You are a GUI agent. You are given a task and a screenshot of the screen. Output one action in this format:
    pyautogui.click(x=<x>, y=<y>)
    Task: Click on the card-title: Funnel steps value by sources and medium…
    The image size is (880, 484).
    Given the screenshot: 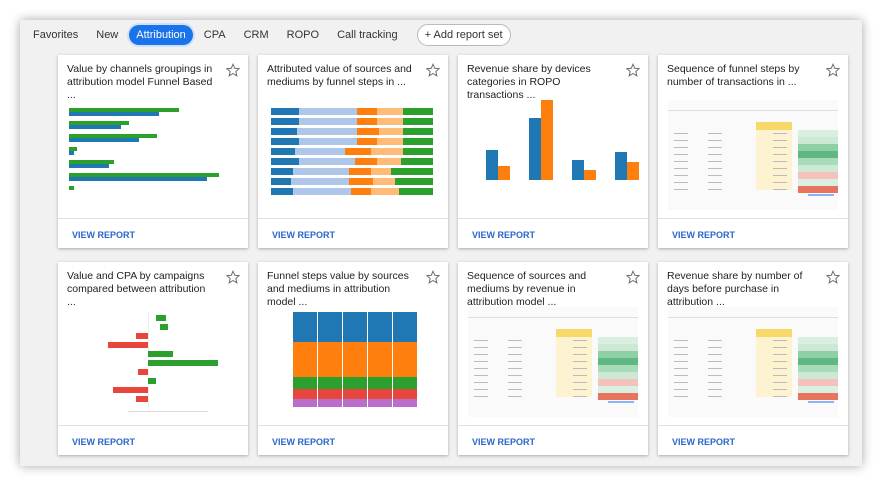 What is the action you would take?
    pyautogui.click(x=338, y=289)
    